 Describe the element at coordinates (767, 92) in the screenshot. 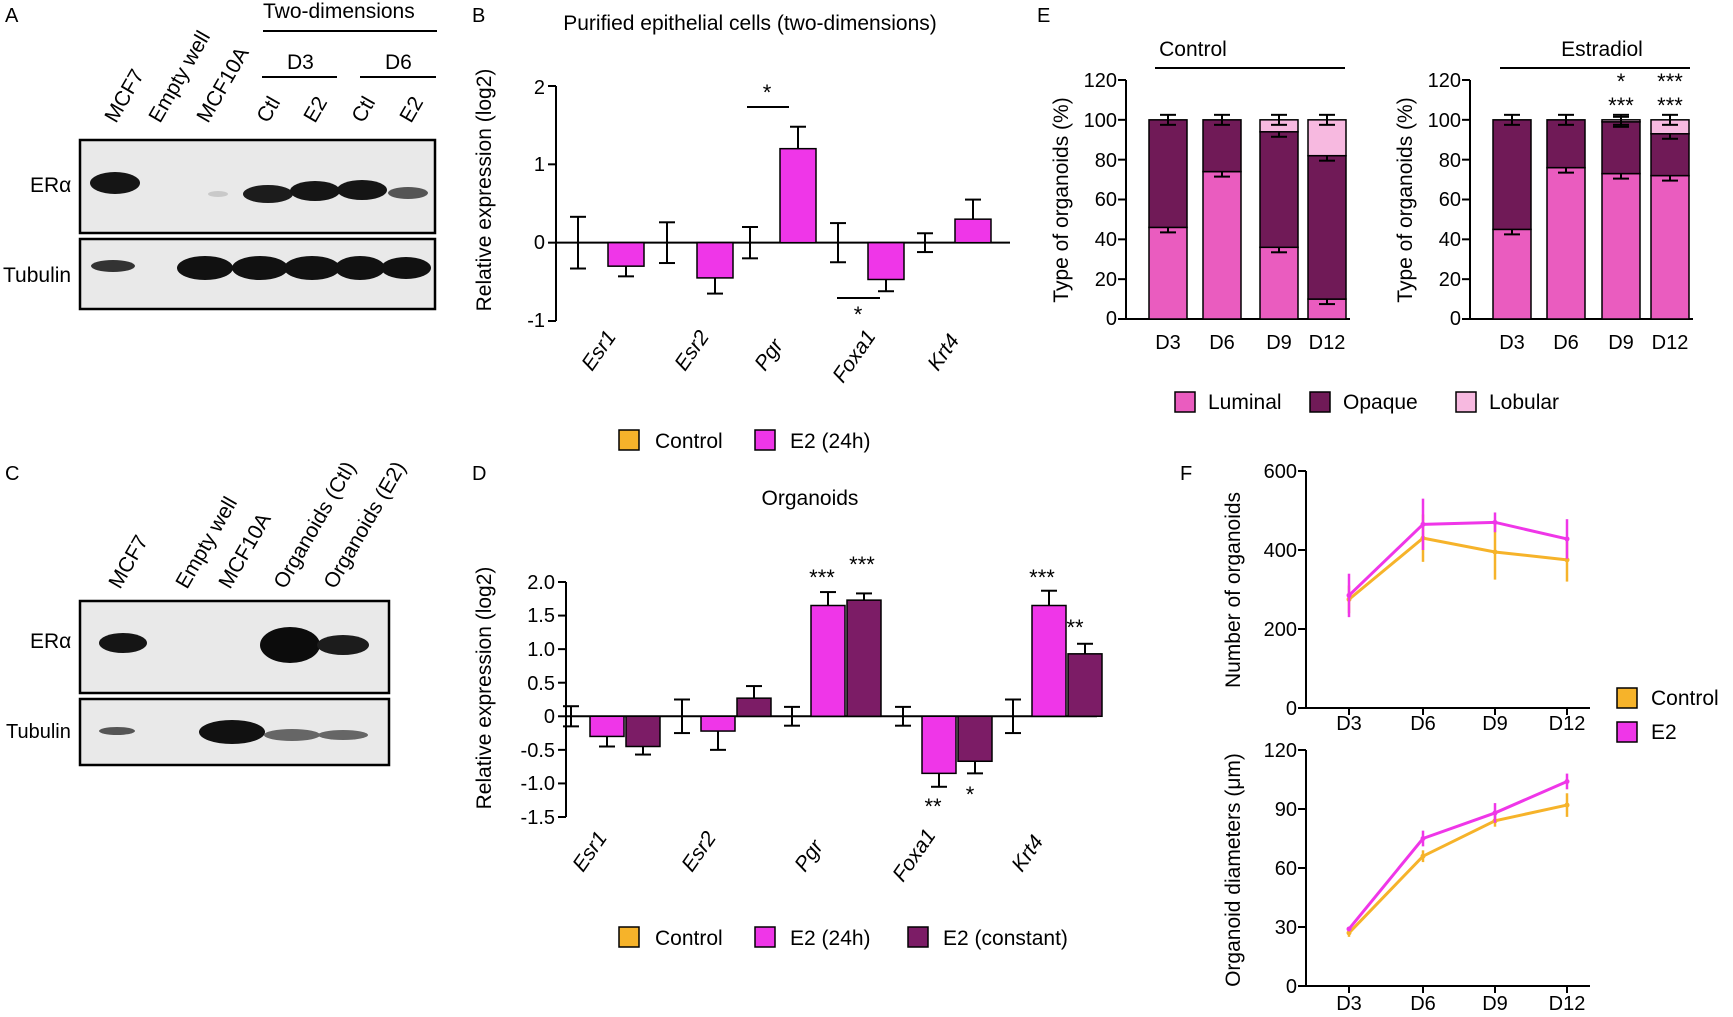

I see `chart-b-sig-pgr: *` at that location.